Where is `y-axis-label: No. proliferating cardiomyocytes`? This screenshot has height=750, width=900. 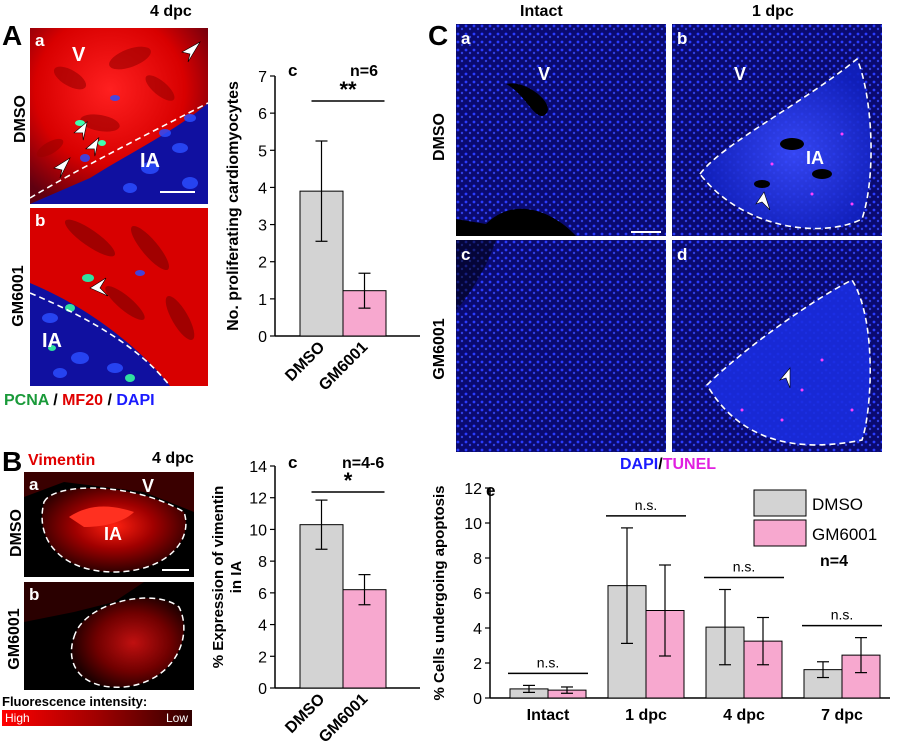 y-axis-label: No. proliferating cardiomyocytes is located at coordinates (233, 206).